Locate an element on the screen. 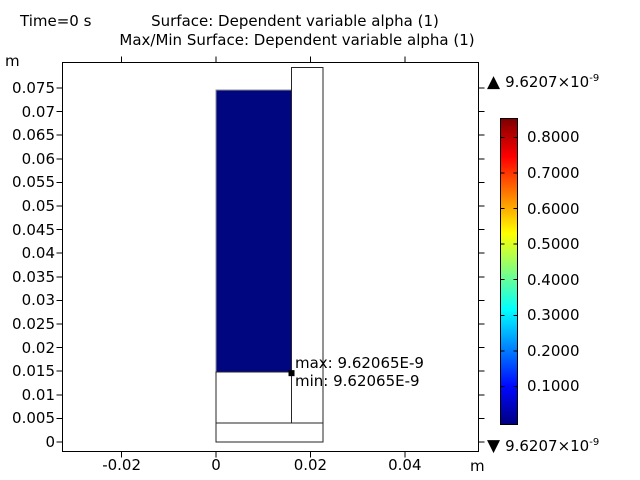  colorbar-gradient-bar is located at coordinates (509, 271).